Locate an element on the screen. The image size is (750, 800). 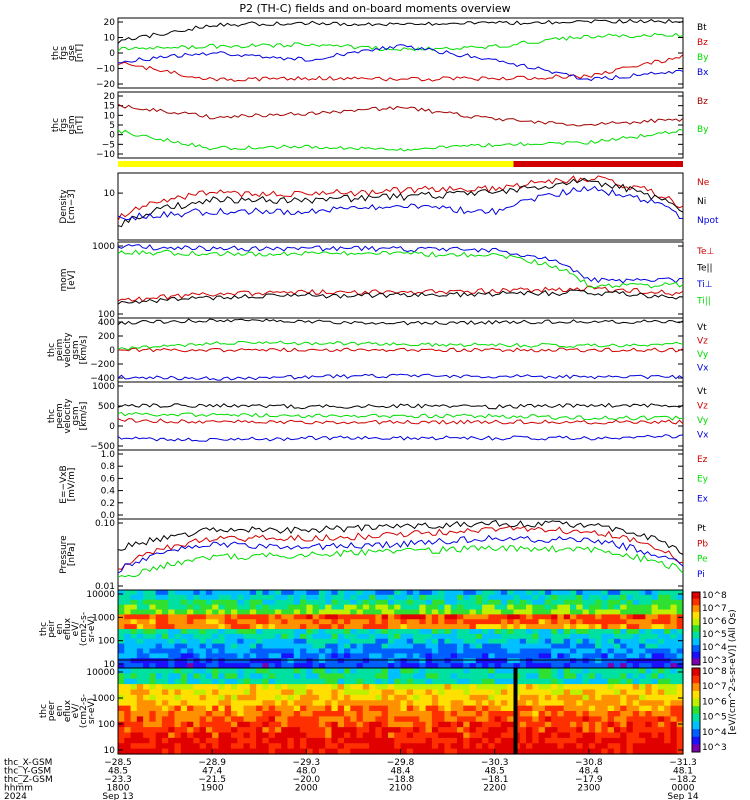
series-Ti⊥ is located at coordinates (400, 263).